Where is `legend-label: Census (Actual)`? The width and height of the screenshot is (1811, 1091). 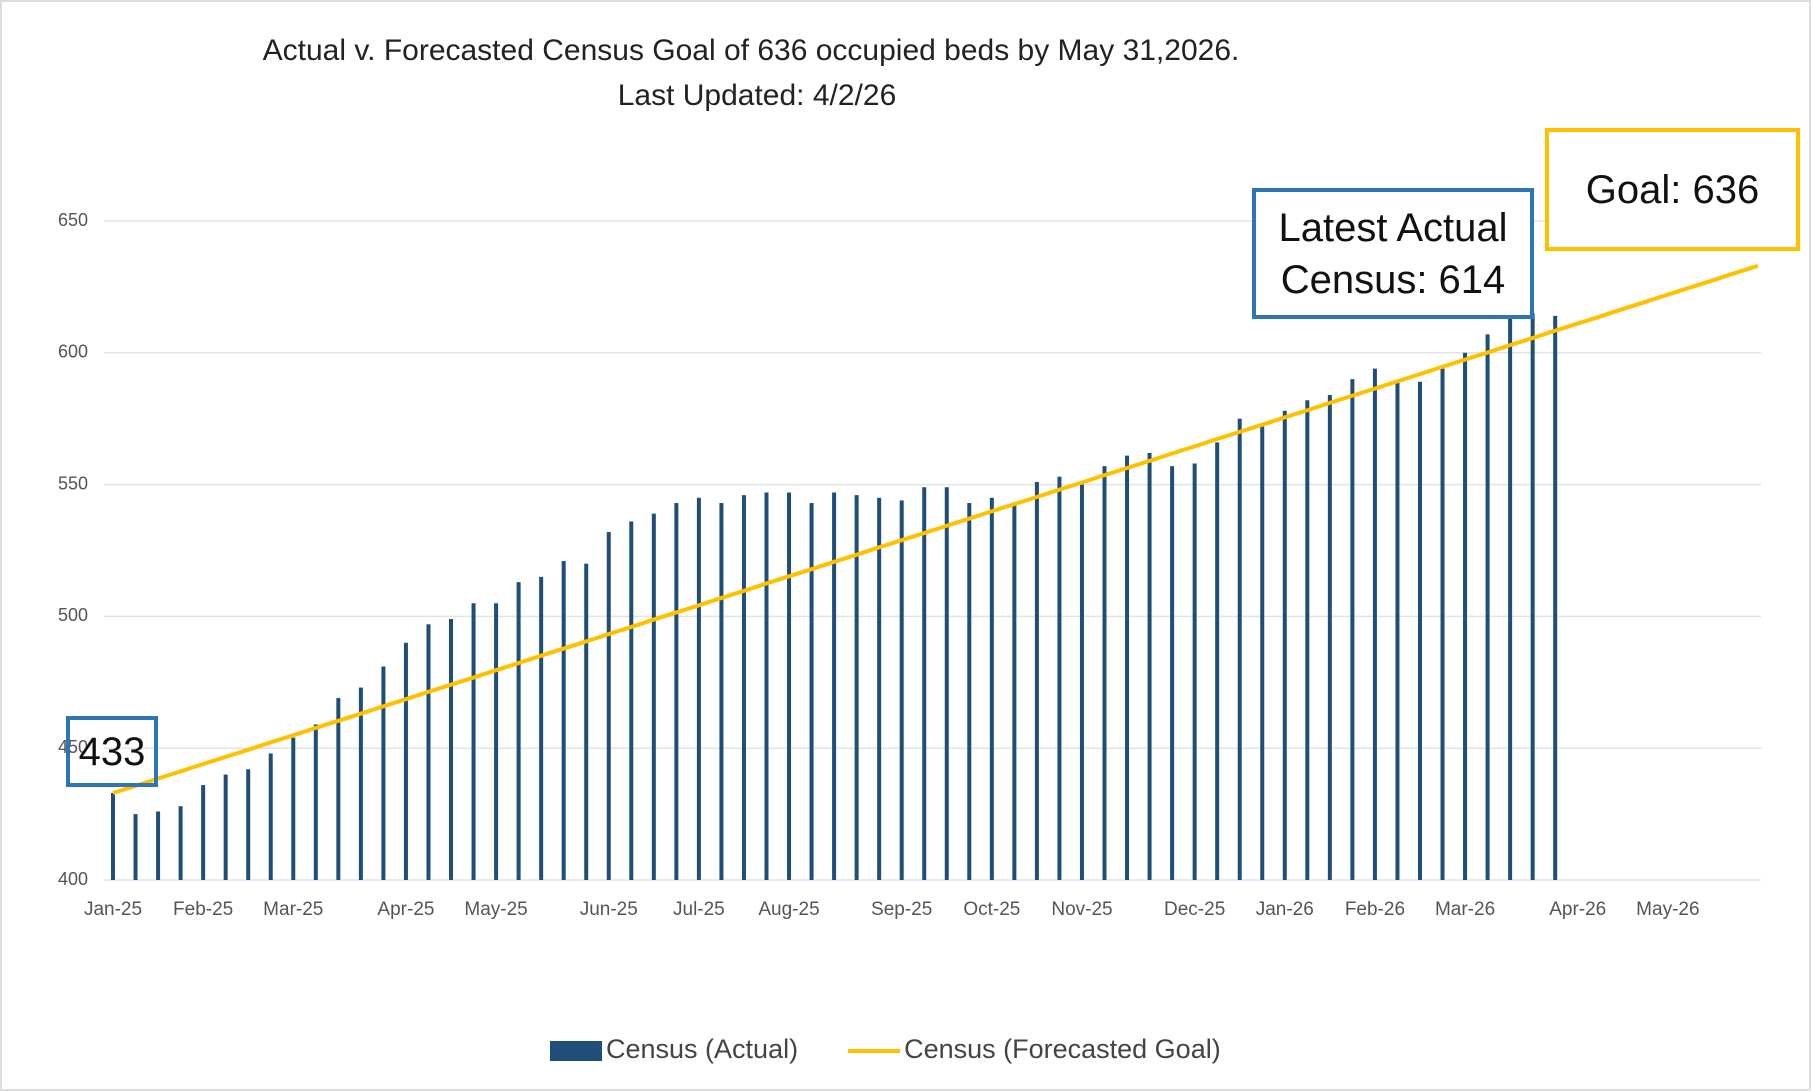
legend-label: Census (Actual) is located at coordinates (702, 1049).